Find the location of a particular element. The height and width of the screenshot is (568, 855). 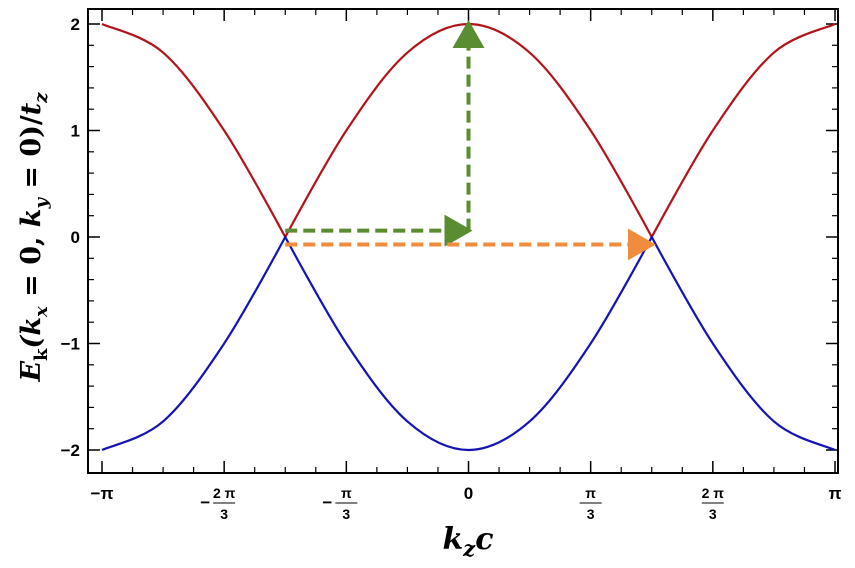

y-axis-title: Ek(kx = 0, ky = 0)/tz is located at coordinates (34, 237).